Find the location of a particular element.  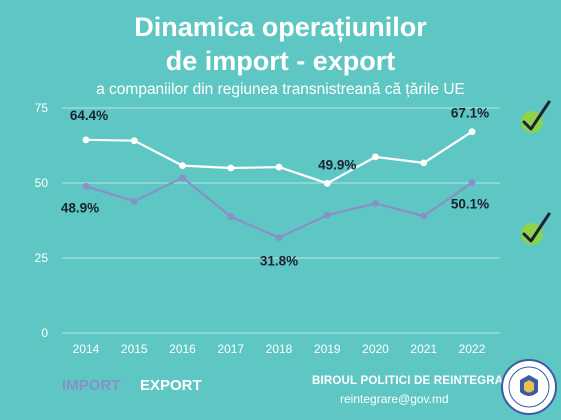

x-tick-label: 2014 is located at coordinates (86, 349).